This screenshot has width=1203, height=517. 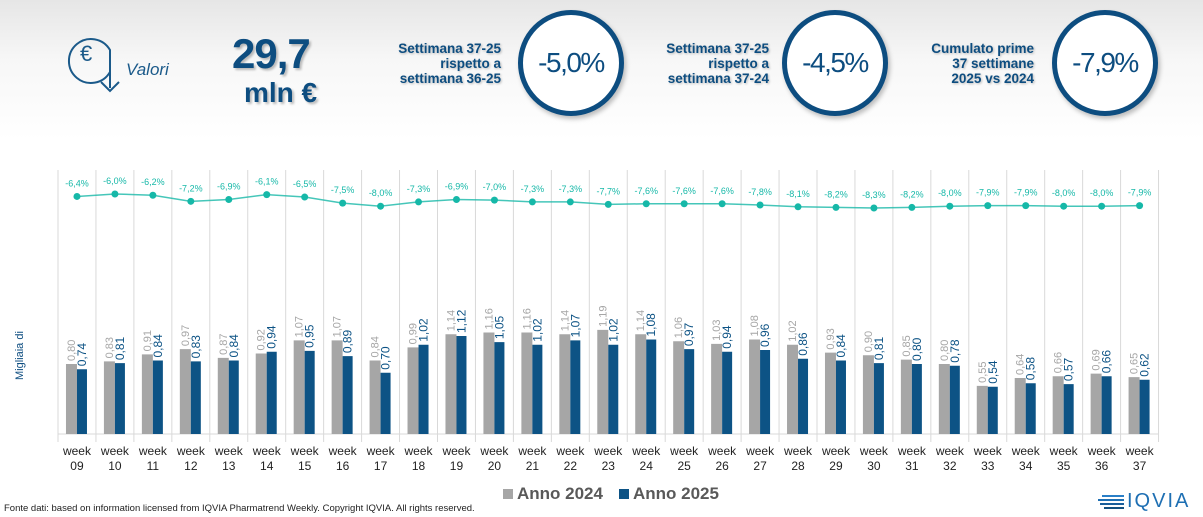 What do you see at coordinates (1026, 466) in the screenshot?
I see `x-tick-label: 34` at bounding box center [1026, 466].